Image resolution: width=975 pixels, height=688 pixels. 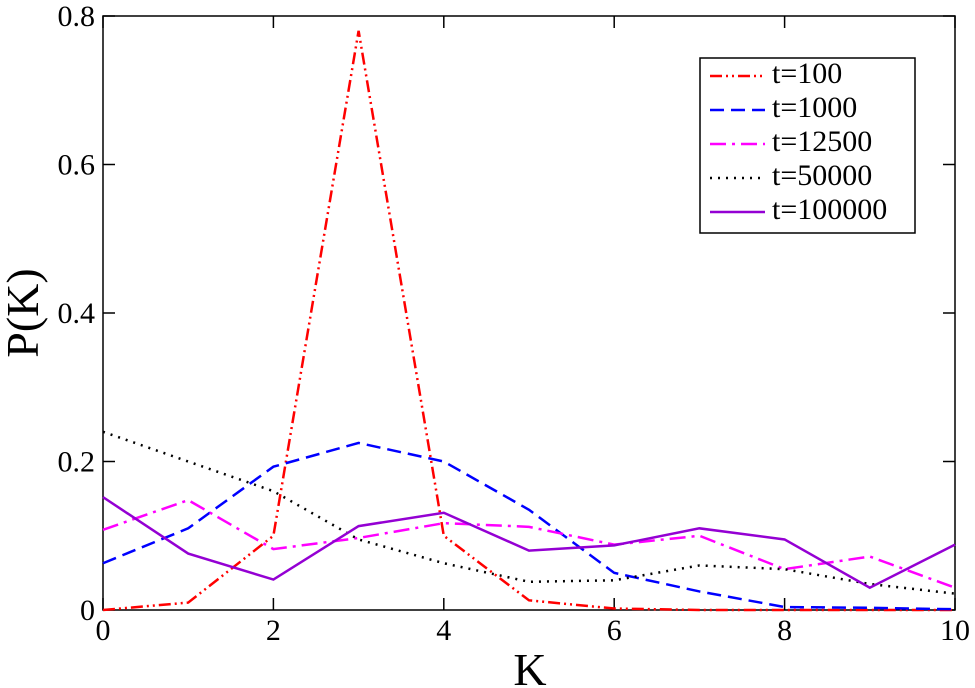 What do you see at coordinates (443, 630) in the screenshot?
I see `x-tick-label: 4` at bounding box center [443, 630].